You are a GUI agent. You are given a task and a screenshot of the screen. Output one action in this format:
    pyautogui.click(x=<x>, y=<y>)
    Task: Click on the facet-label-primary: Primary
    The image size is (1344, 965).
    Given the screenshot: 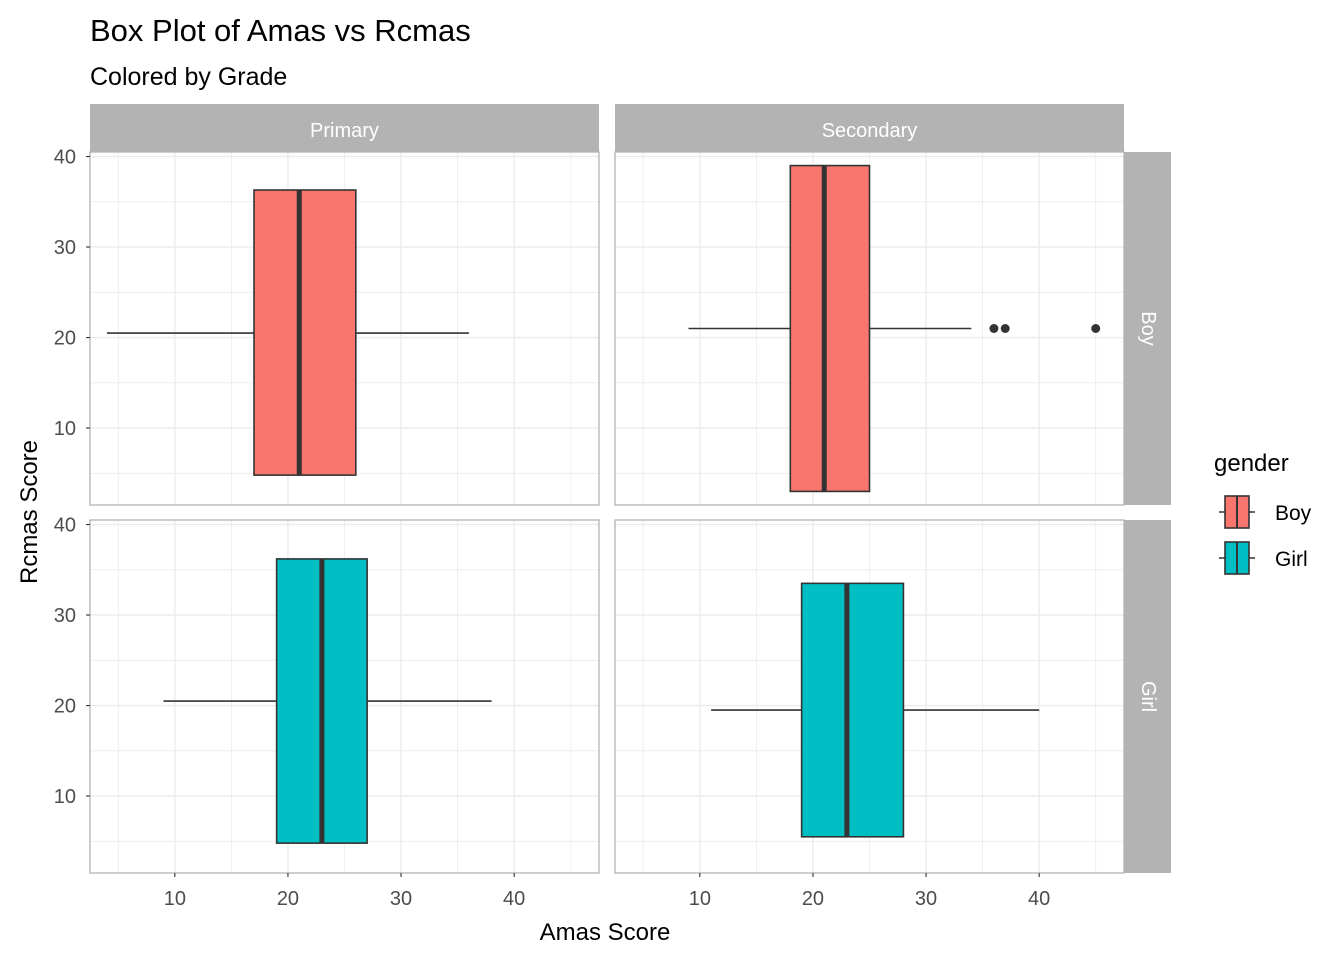 What is the action you would take?
    pyautogui.click(x=344, y=131)
    